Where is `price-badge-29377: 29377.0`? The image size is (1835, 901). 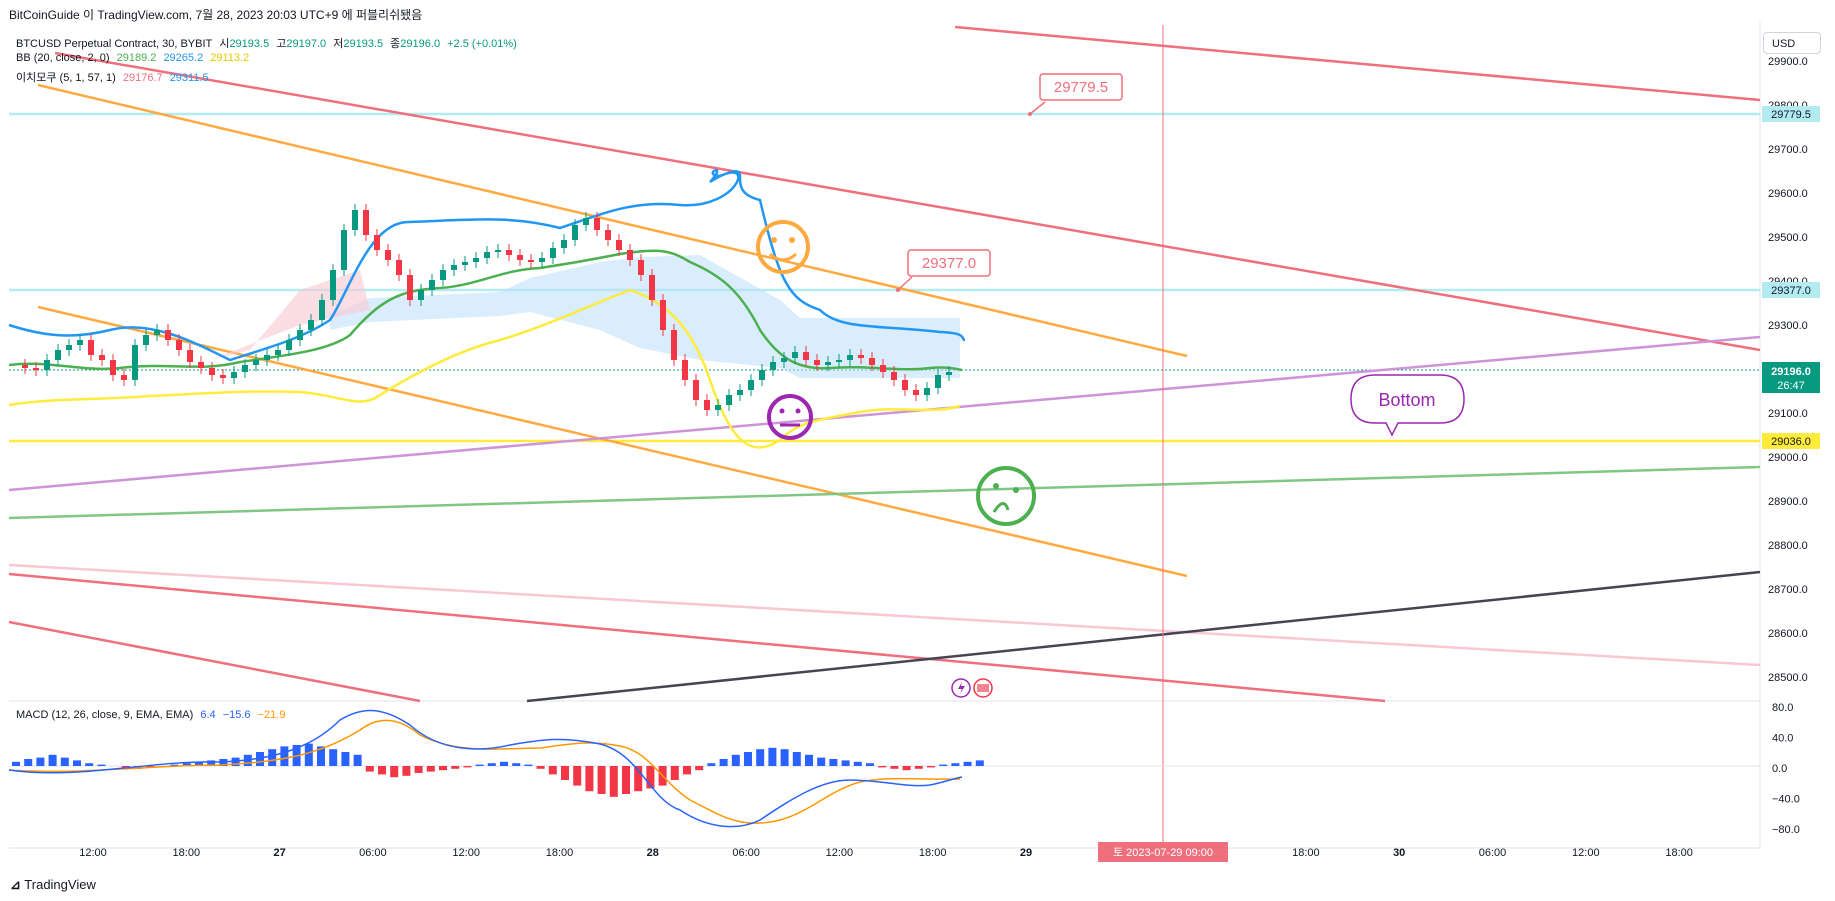
price-badge-29377: 29377.0 is located at coordinates (1791, 290).